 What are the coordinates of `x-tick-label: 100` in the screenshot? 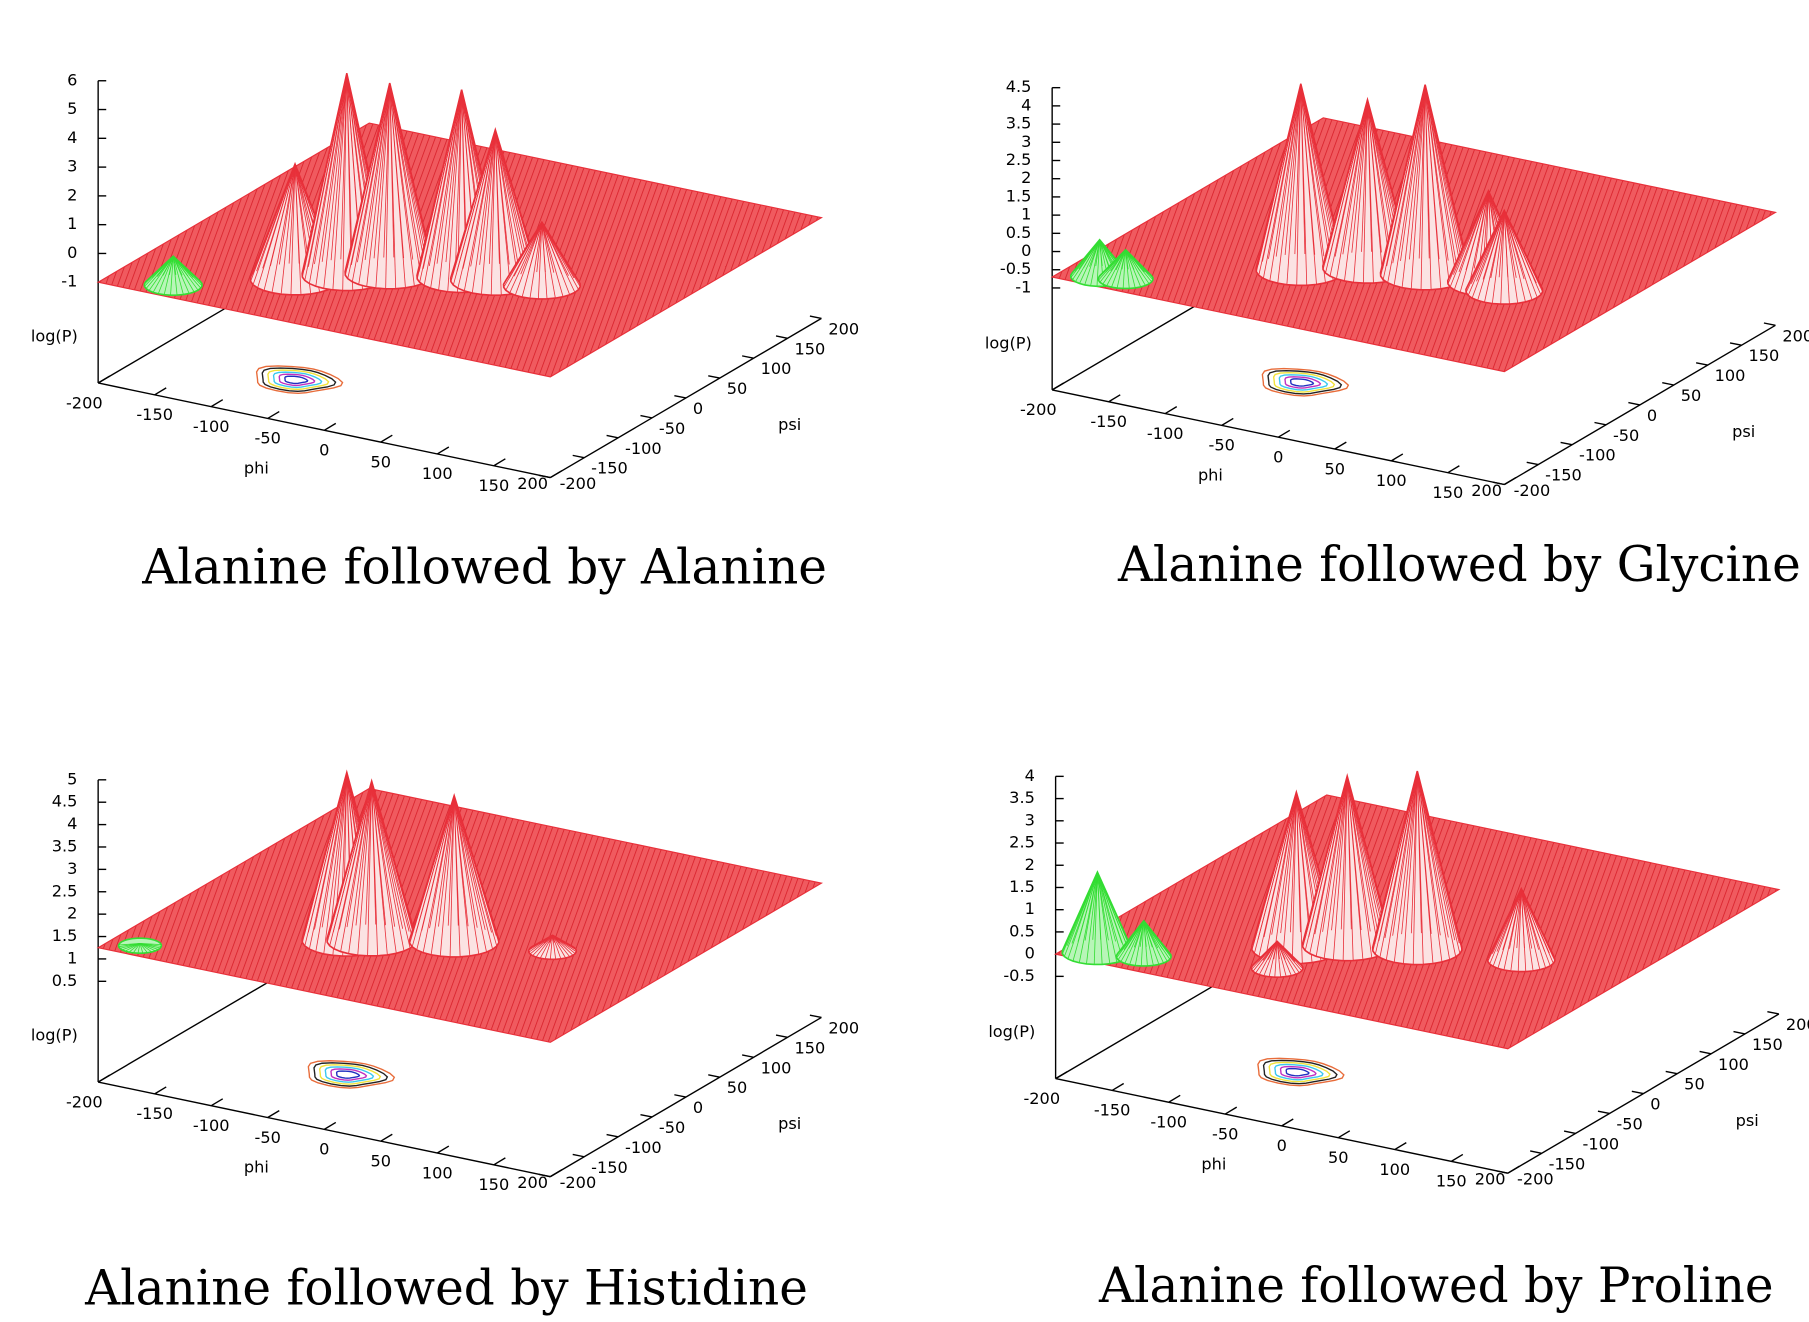 It's located at (437, 473).